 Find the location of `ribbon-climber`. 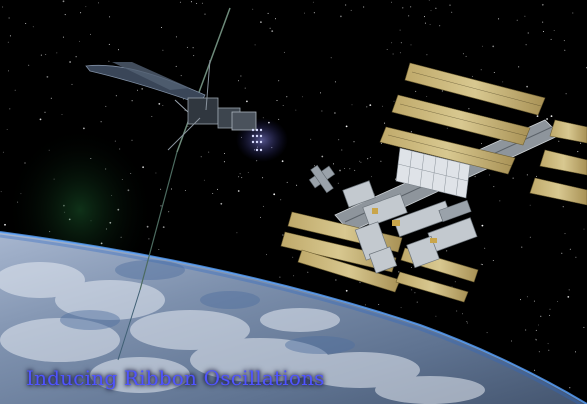

ribbon-climber is located at coordinates (186, 110).